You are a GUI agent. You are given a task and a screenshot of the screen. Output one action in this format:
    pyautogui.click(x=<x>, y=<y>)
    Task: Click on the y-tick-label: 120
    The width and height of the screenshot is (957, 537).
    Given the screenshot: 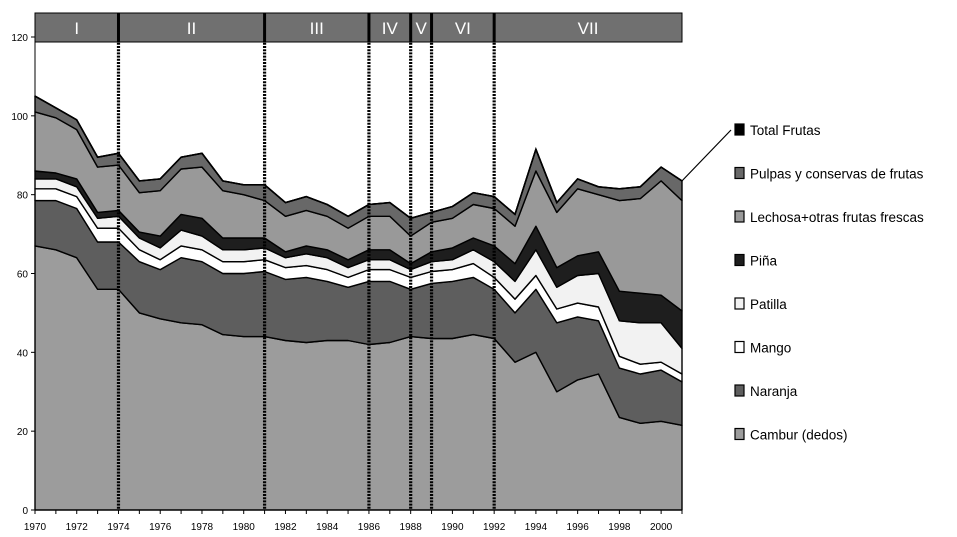 What is the action you would take?
    pyautogui.click(x=19, y=38)
    